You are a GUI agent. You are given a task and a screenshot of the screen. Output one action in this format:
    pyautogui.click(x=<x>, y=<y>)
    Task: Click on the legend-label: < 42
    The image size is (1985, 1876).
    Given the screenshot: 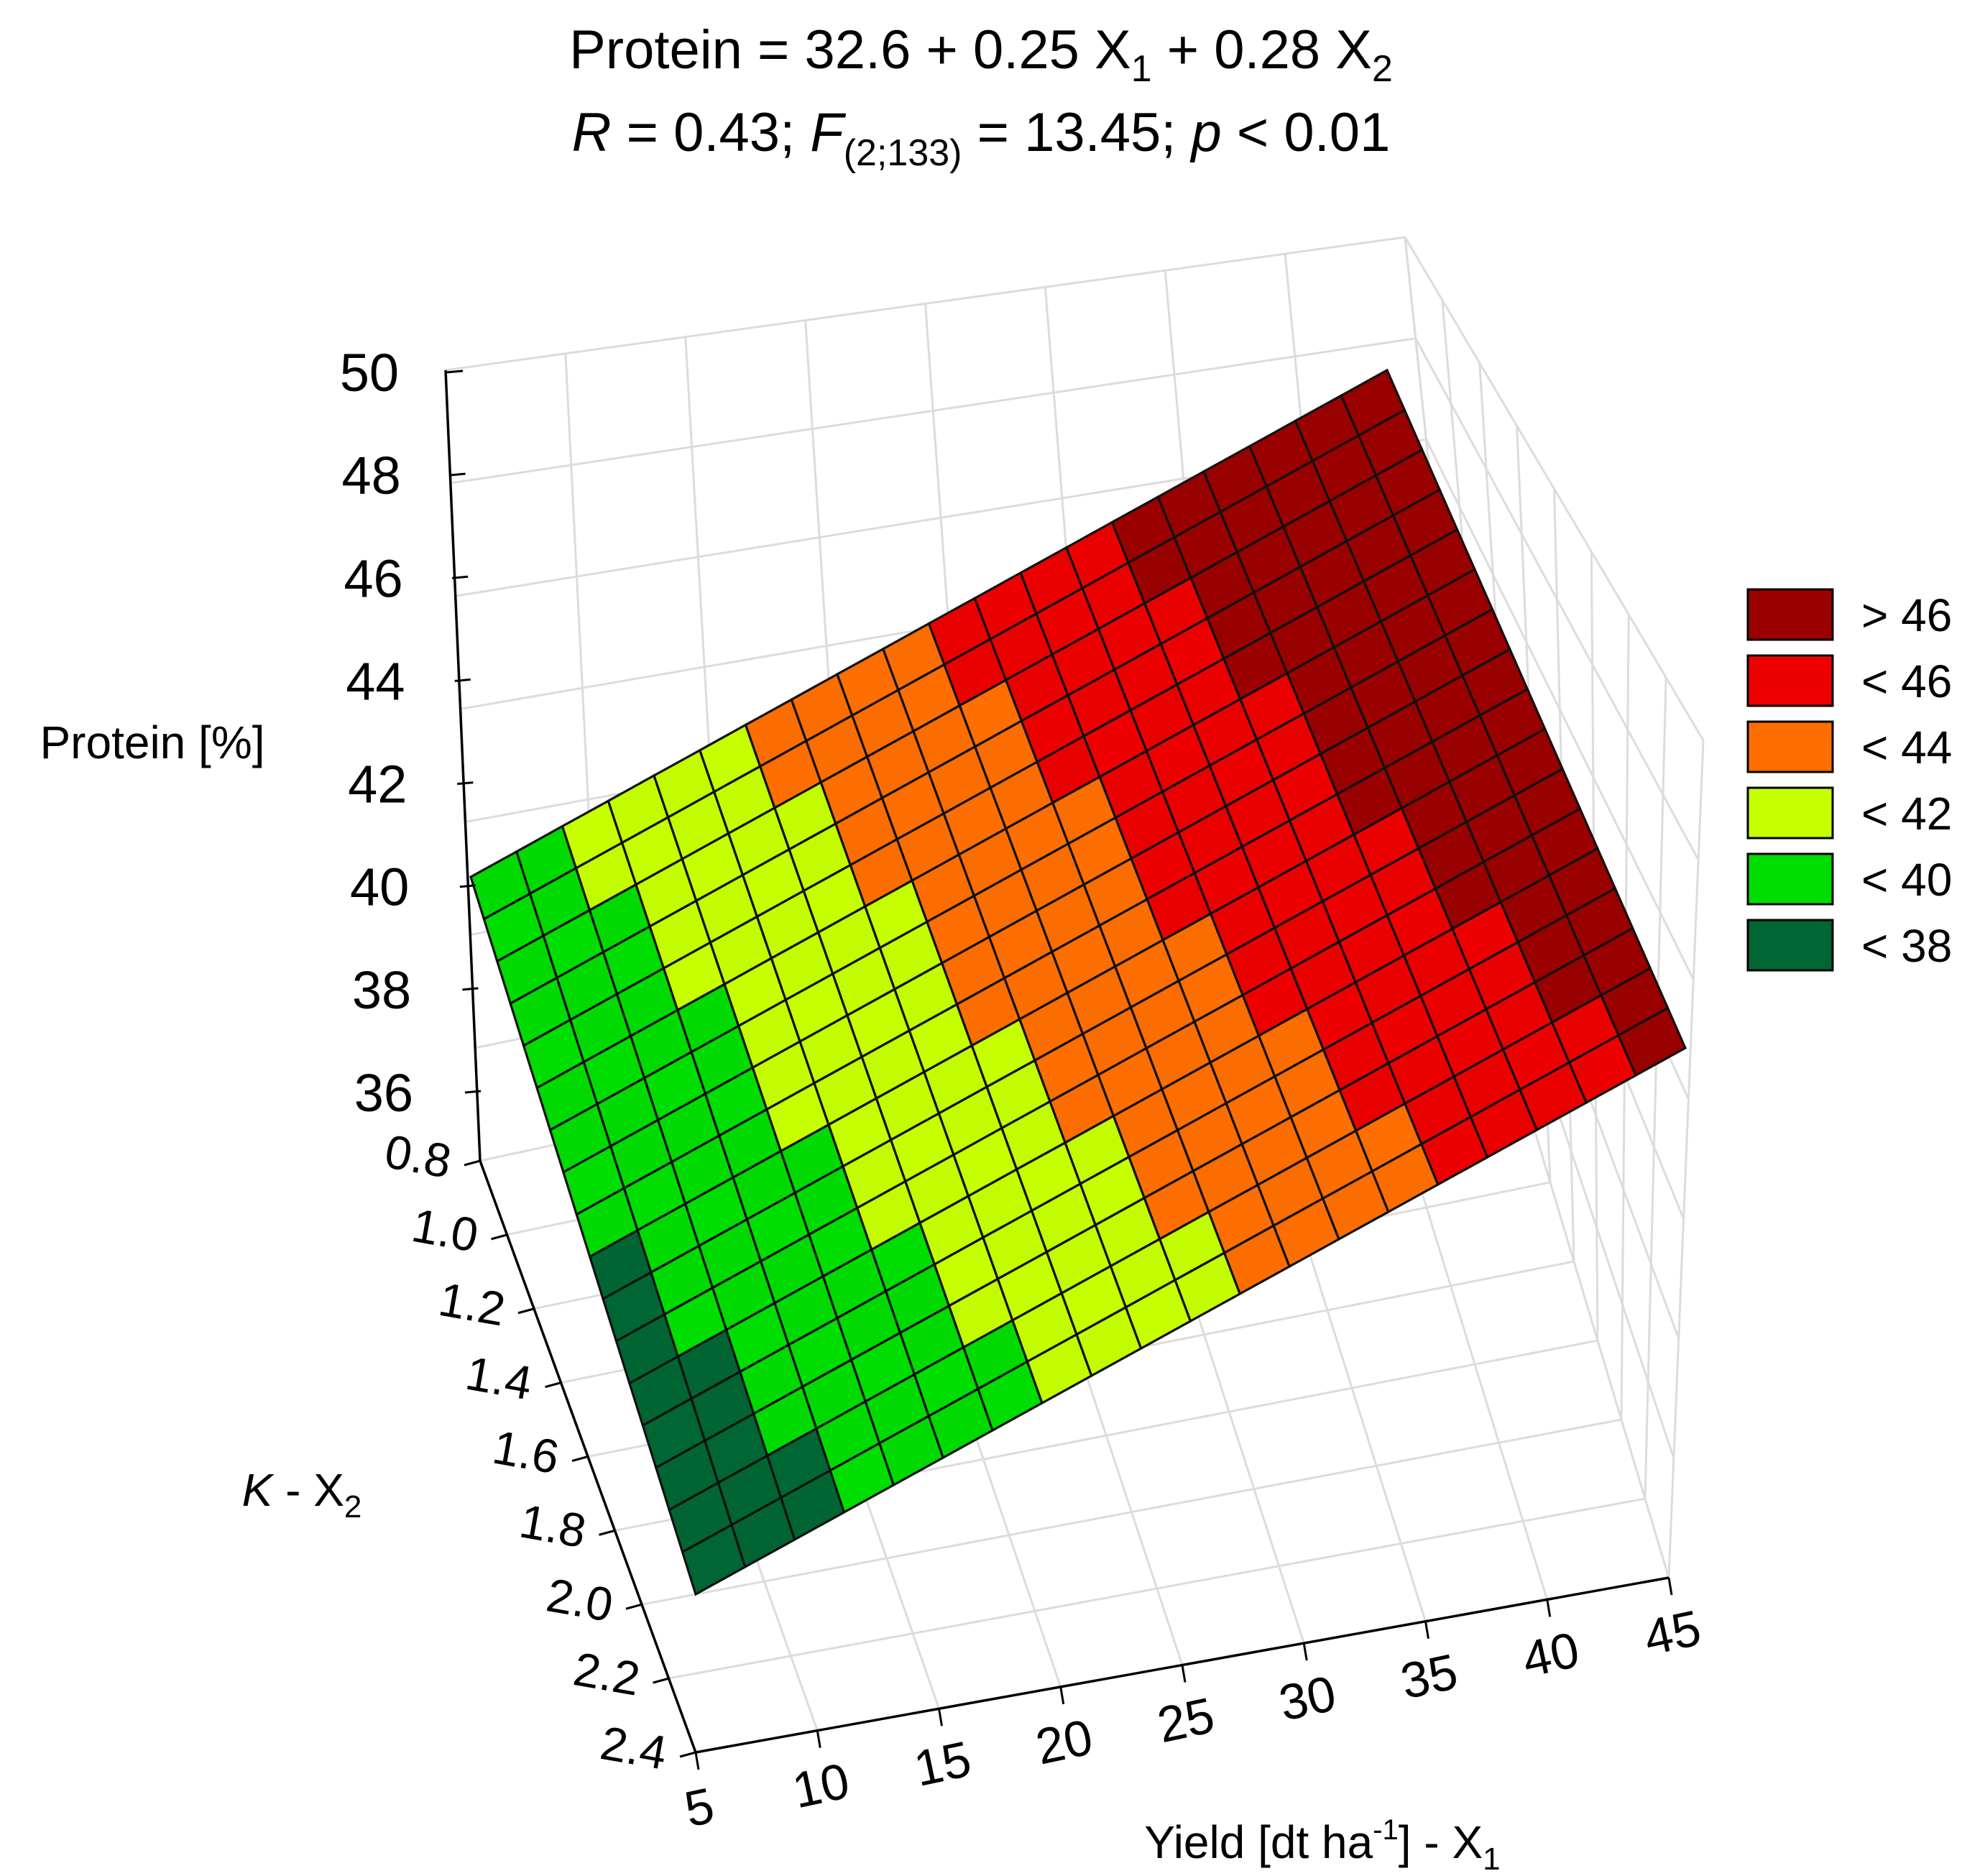 What is the action you would take?
    pyautogui.click(x=1906, y=814)
    